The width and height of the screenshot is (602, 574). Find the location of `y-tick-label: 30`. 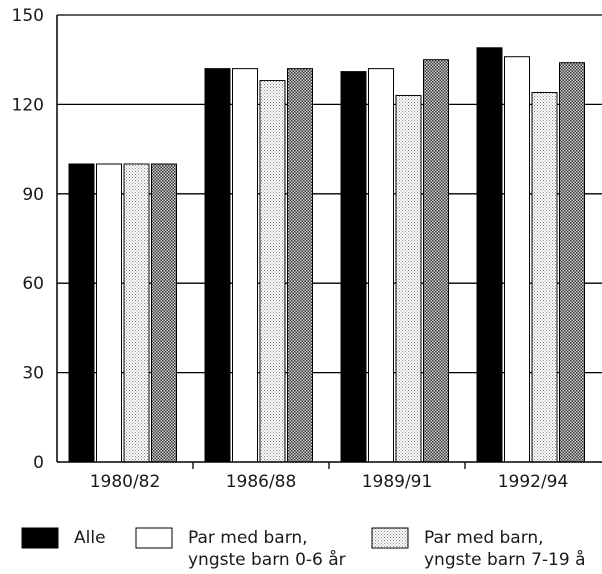

y-tick-label: 30 is located at coordinates (33, 374).